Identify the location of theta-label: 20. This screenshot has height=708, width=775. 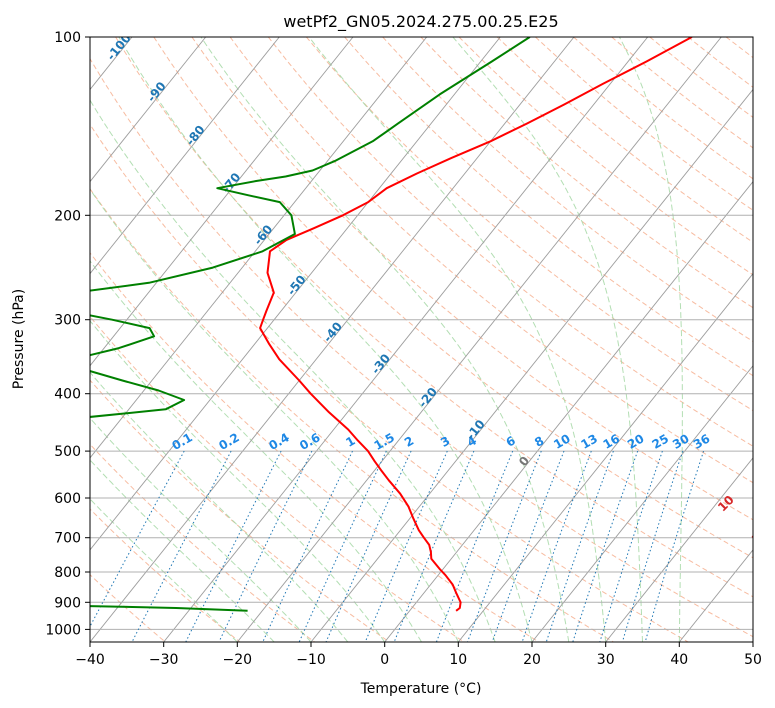
(760, 535).